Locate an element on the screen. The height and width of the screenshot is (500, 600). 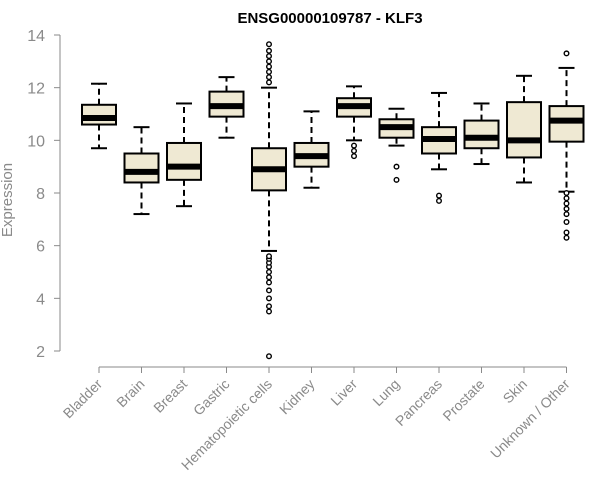
box-brain is located at coordinates (141, 171).